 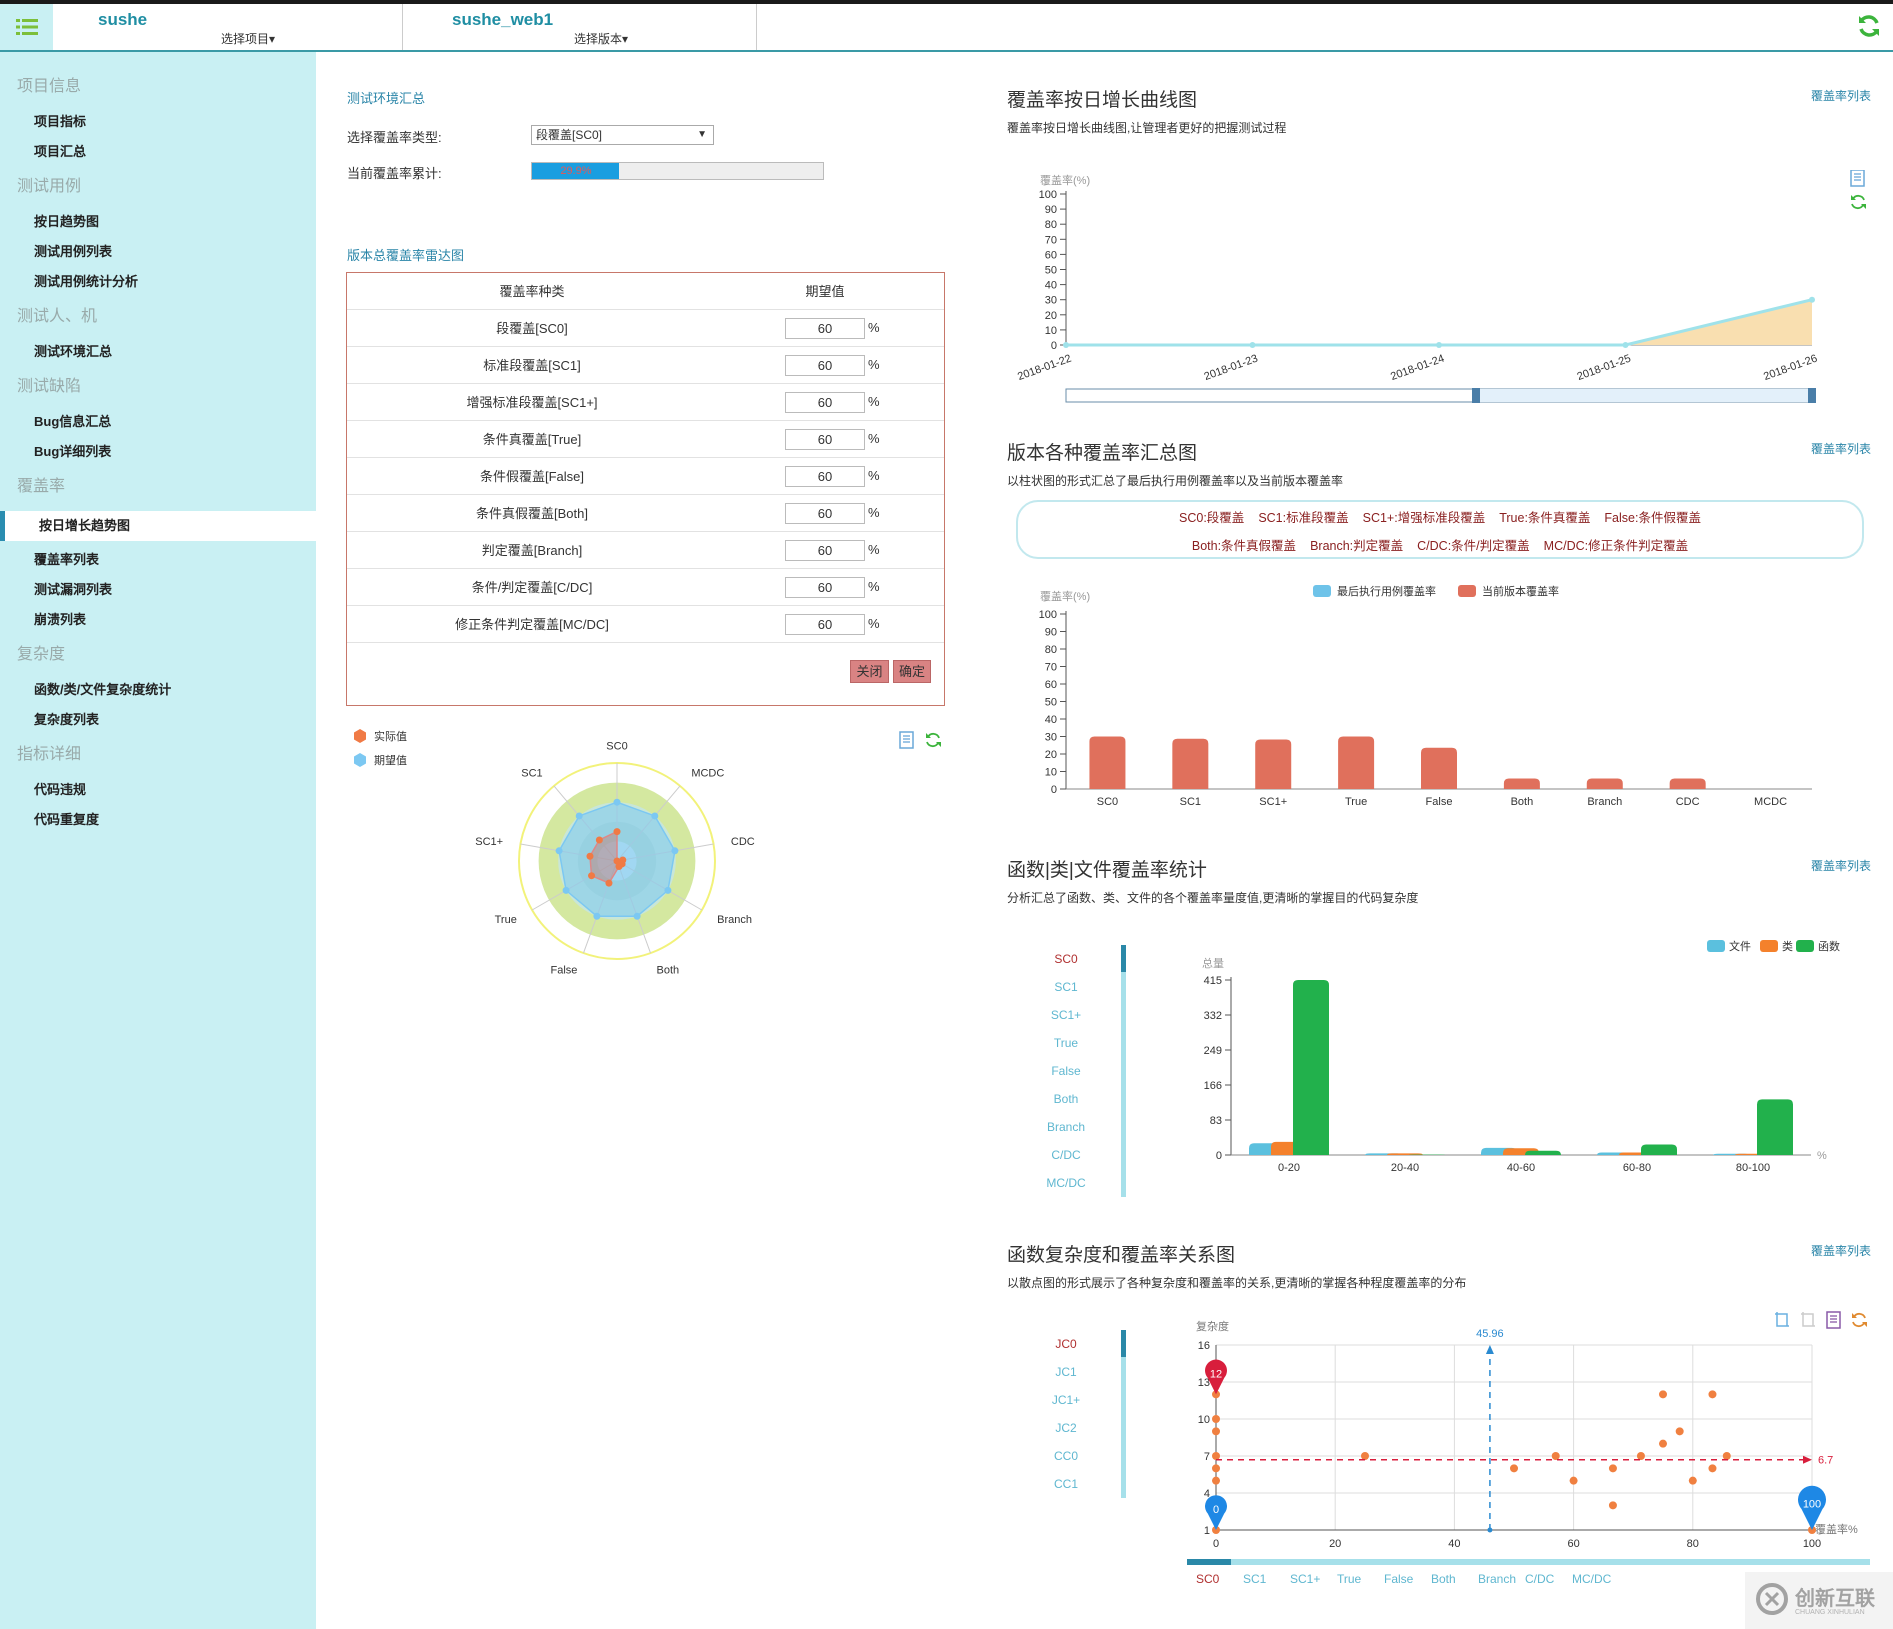 I want to click on coverage-type-select: 段覆盖[SC0] ▼, so click(x=622, y=135).